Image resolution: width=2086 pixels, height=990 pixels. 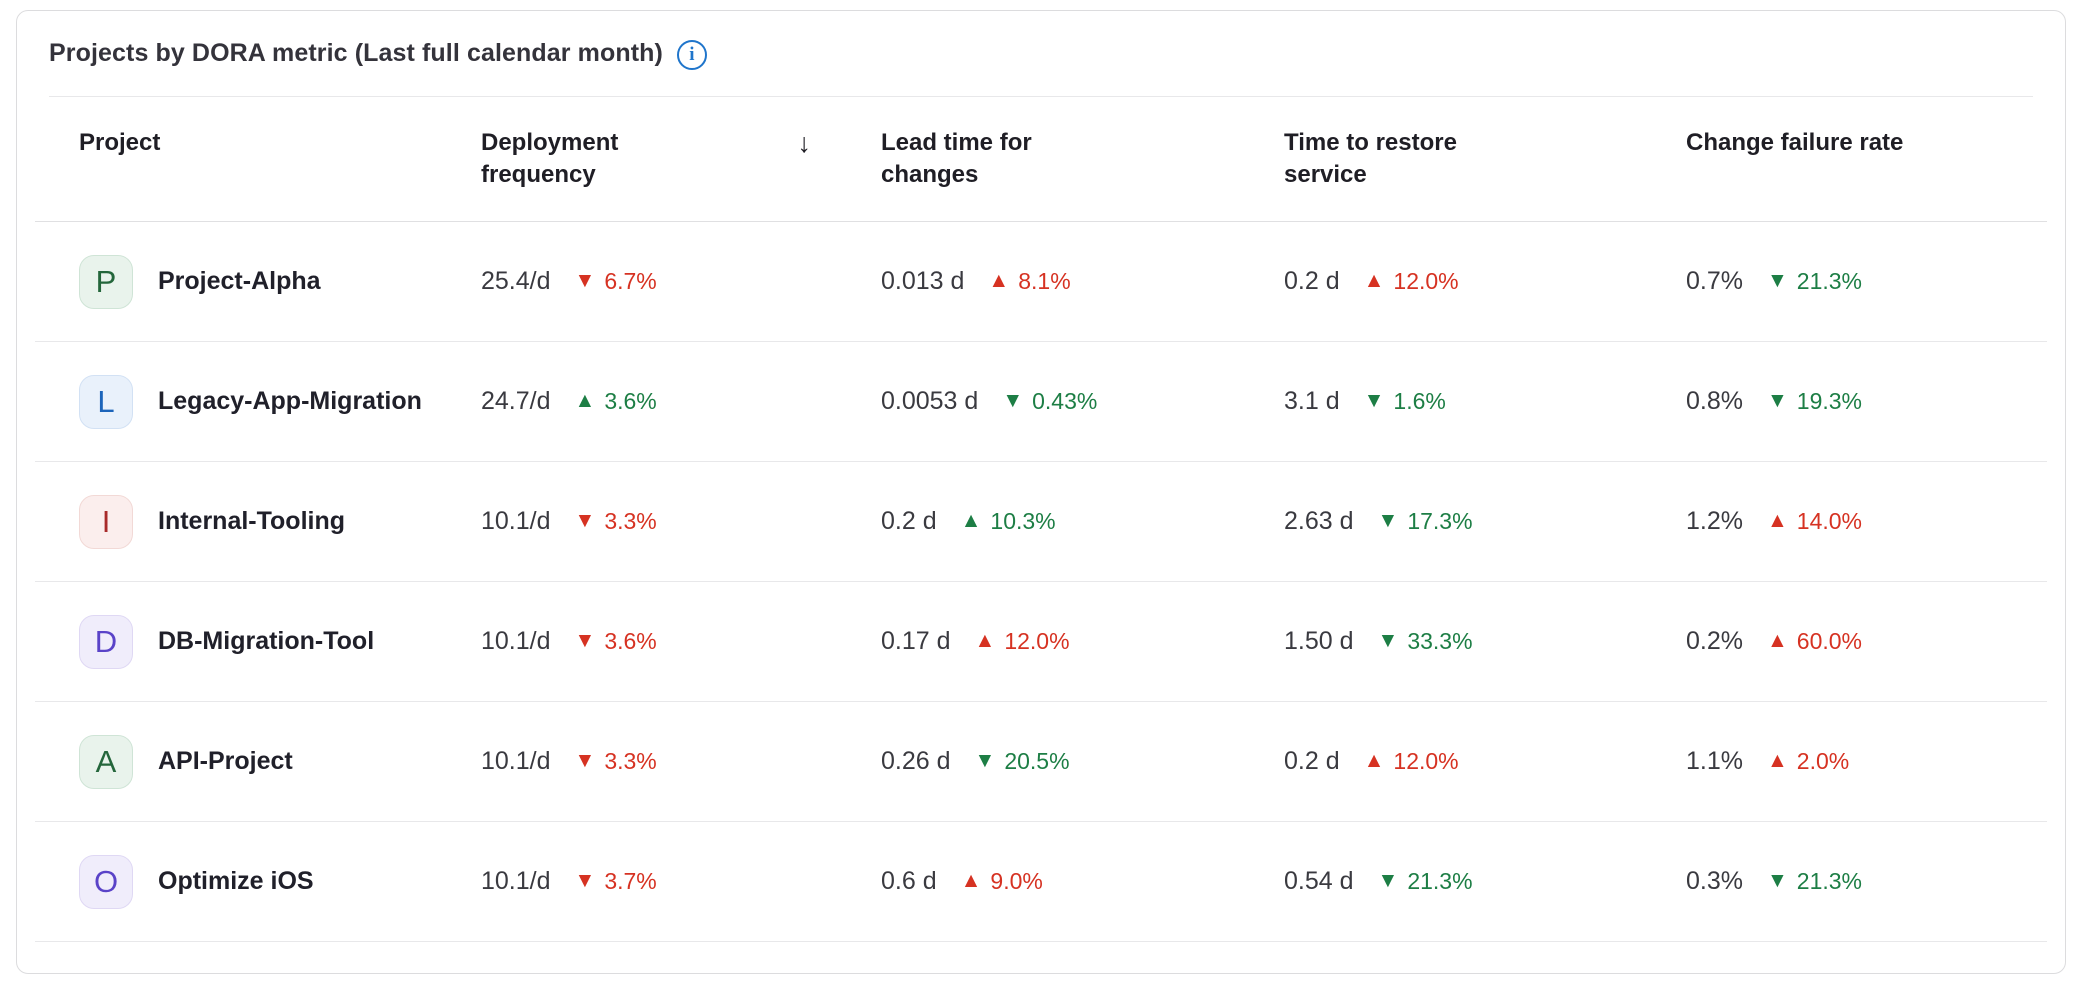 What do you see at coordinates (550, 158) in the screenshot?
I see `column-label: Deployment frequency` at bounding box center [550, 158].